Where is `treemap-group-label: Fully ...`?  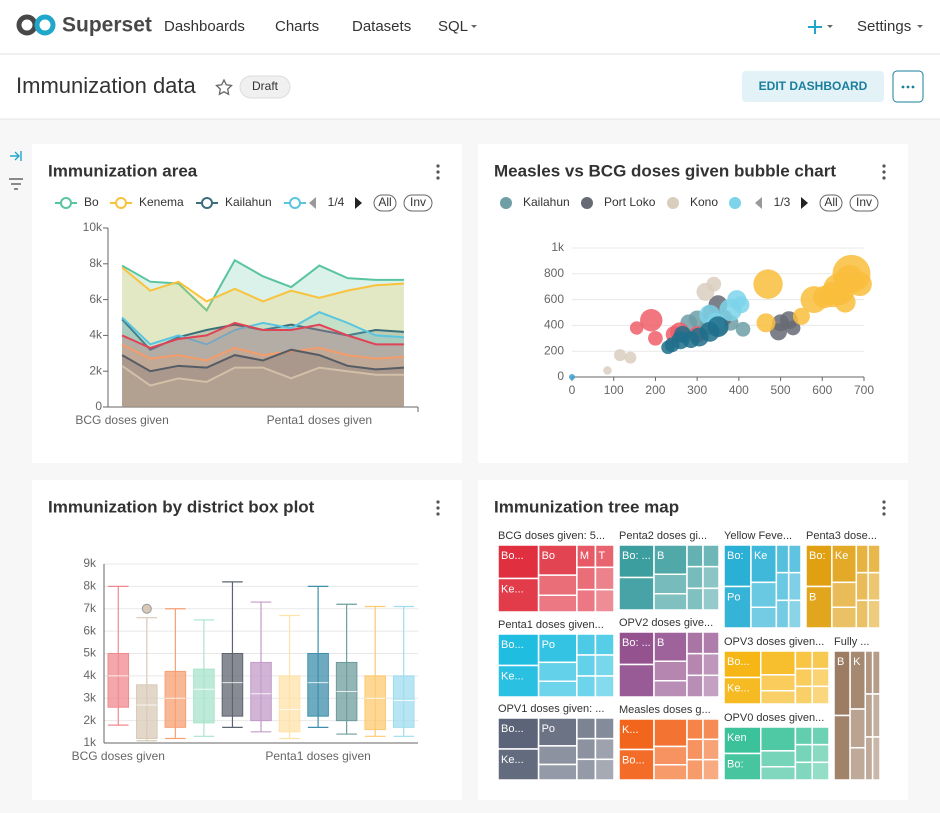 treemap-group-label: Fully ... is located at coordinates (851, 642).